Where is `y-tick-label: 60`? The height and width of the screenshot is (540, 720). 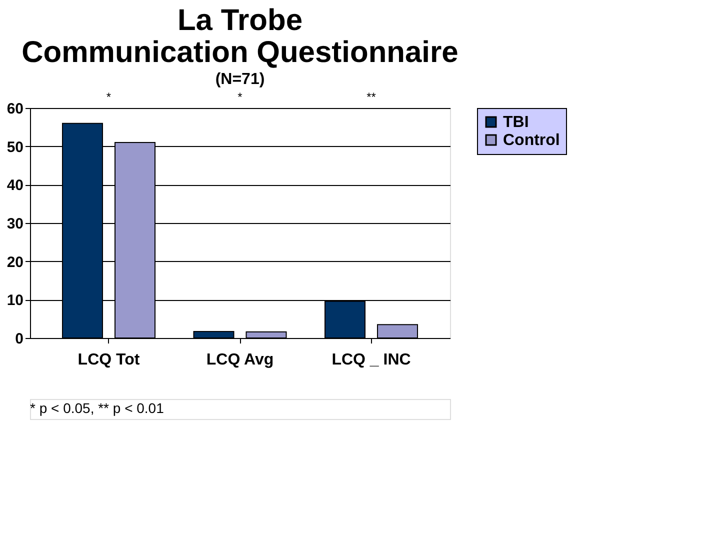
y-tick-label: 60 is located at coordinates (15, 109).